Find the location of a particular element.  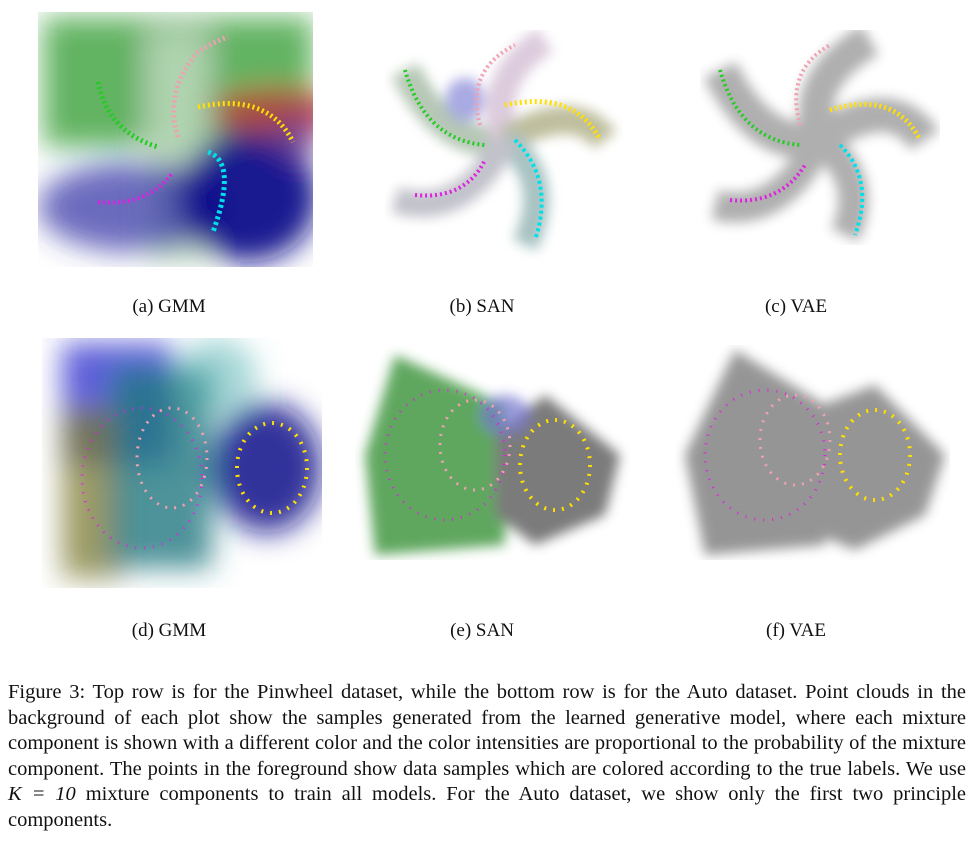

panel-d-label: (d) GMM is located at coordinates (169, 630).